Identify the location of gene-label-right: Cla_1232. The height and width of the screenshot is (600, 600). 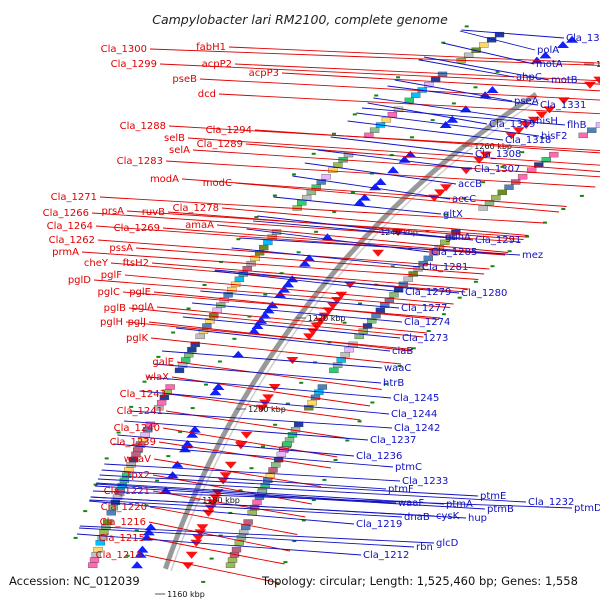
(551, 502).